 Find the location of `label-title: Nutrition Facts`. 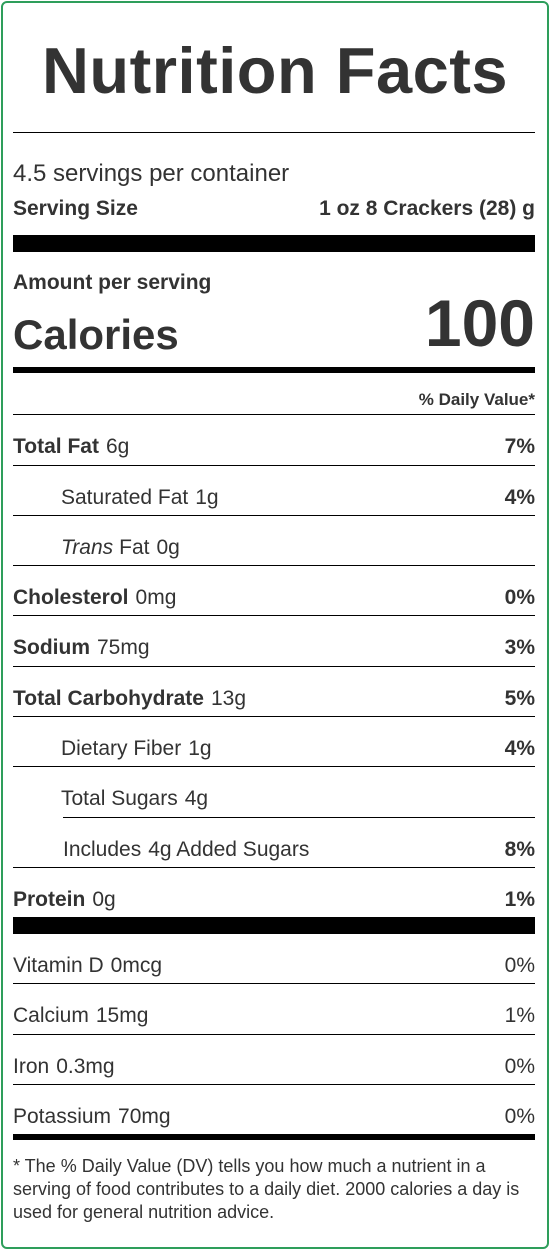

label-title: Nutrition Facts is located at coordinates (275, 70).